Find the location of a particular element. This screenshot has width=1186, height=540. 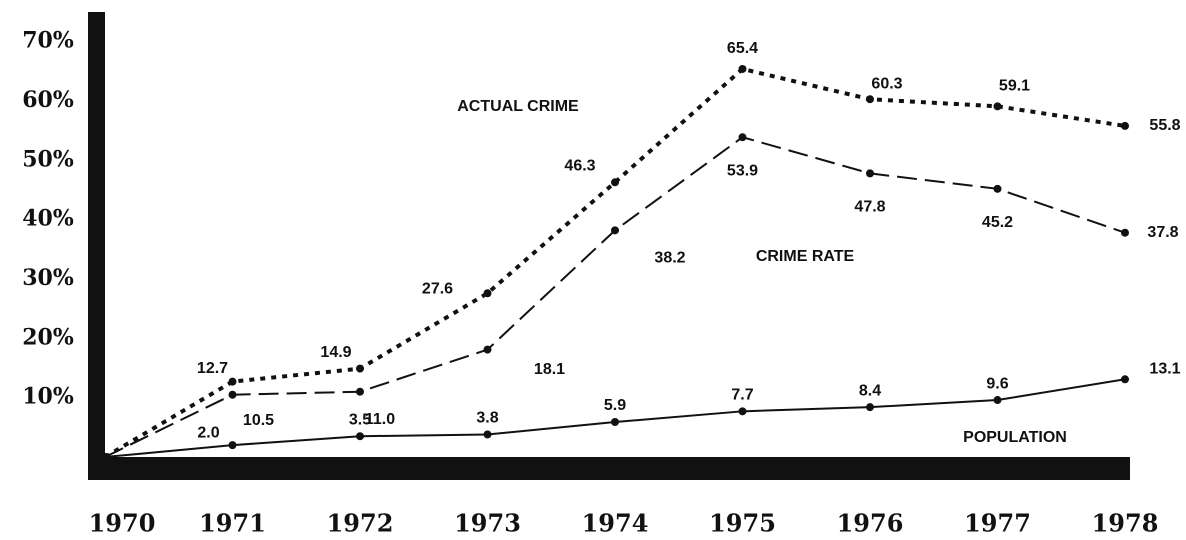

series-name: POPULATION is located at coordinates (1015, 437).